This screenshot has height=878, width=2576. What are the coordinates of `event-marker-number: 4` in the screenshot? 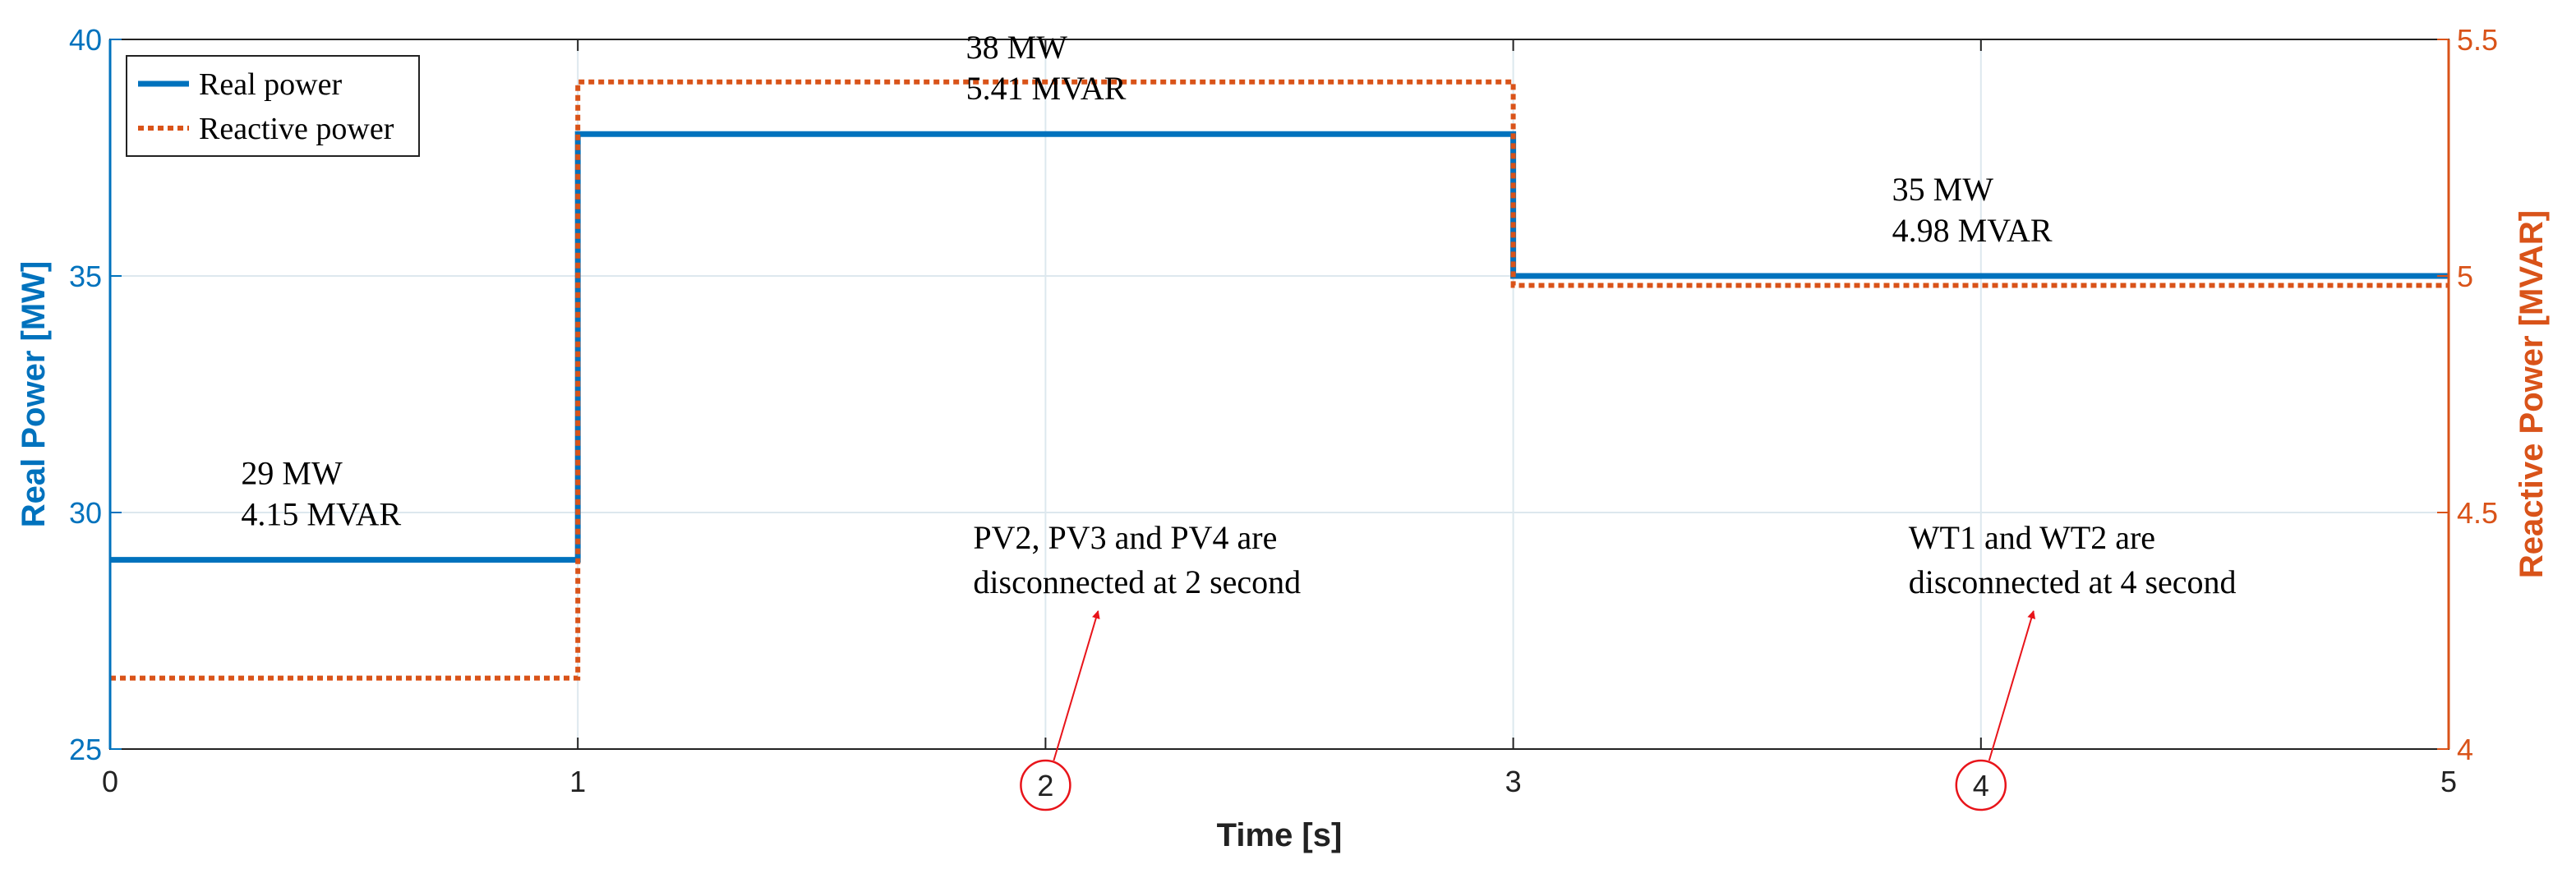 It's located at (1981, 785).